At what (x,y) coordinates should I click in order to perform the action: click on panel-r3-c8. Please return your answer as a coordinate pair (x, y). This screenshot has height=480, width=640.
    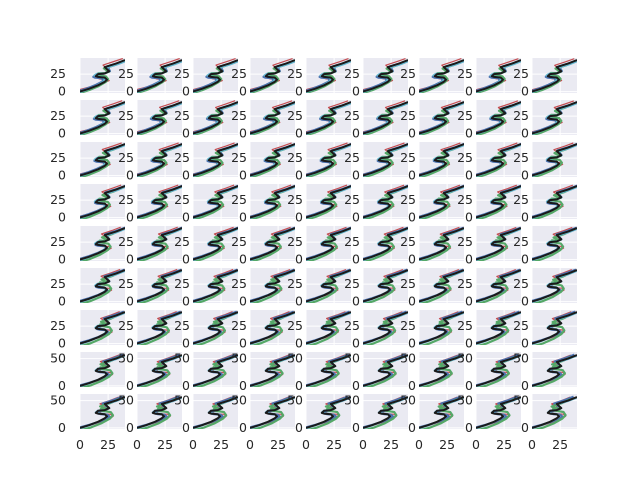
    Looking at the image, I should click on (555, 202).